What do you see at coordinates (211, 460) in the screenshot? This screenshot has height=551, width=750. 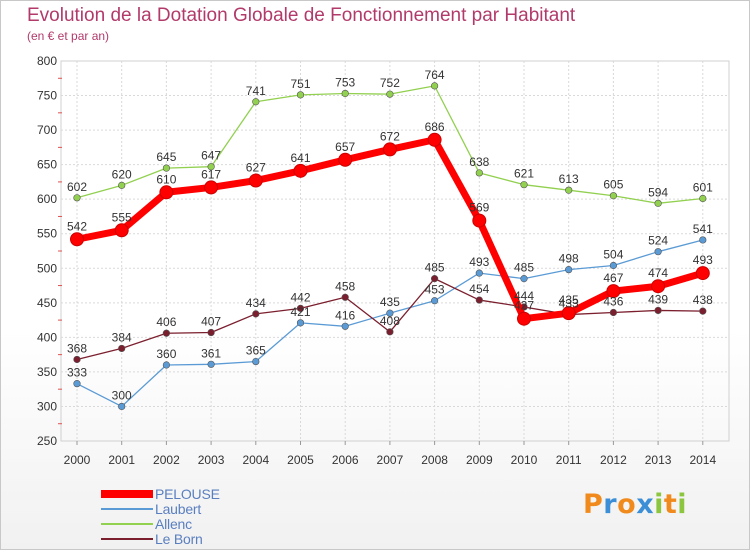 I see `x-tick-label: 2003` at bounding box center [211, 460].